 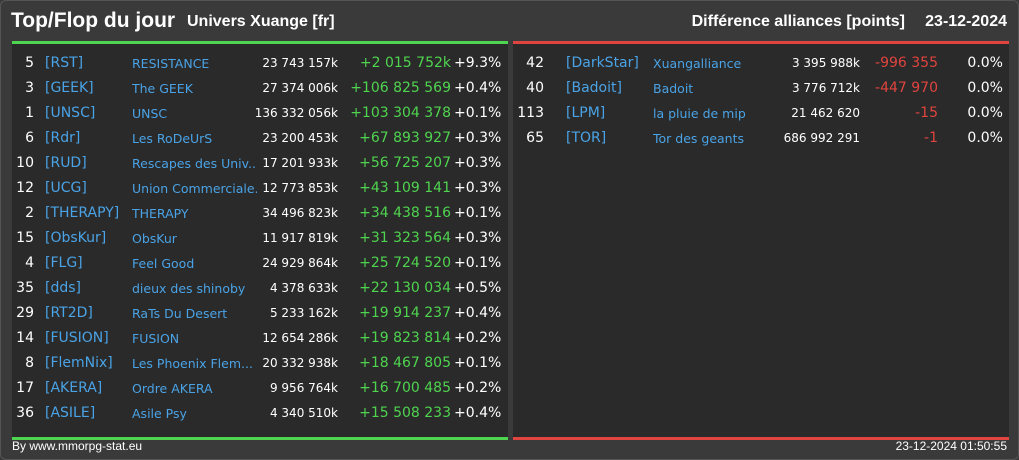 I want to click on alliance-name-link: UNSC, so click(x=150, y=113).